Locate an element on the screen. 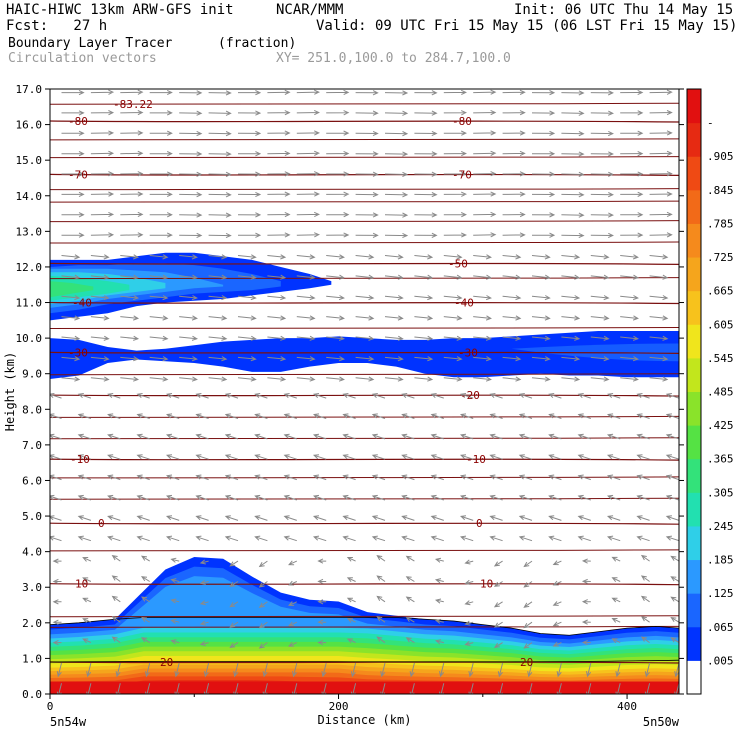 The width and height of the screenshot is (740, 740). min-value-label: -83.22 is located at coordinates (133, 104).